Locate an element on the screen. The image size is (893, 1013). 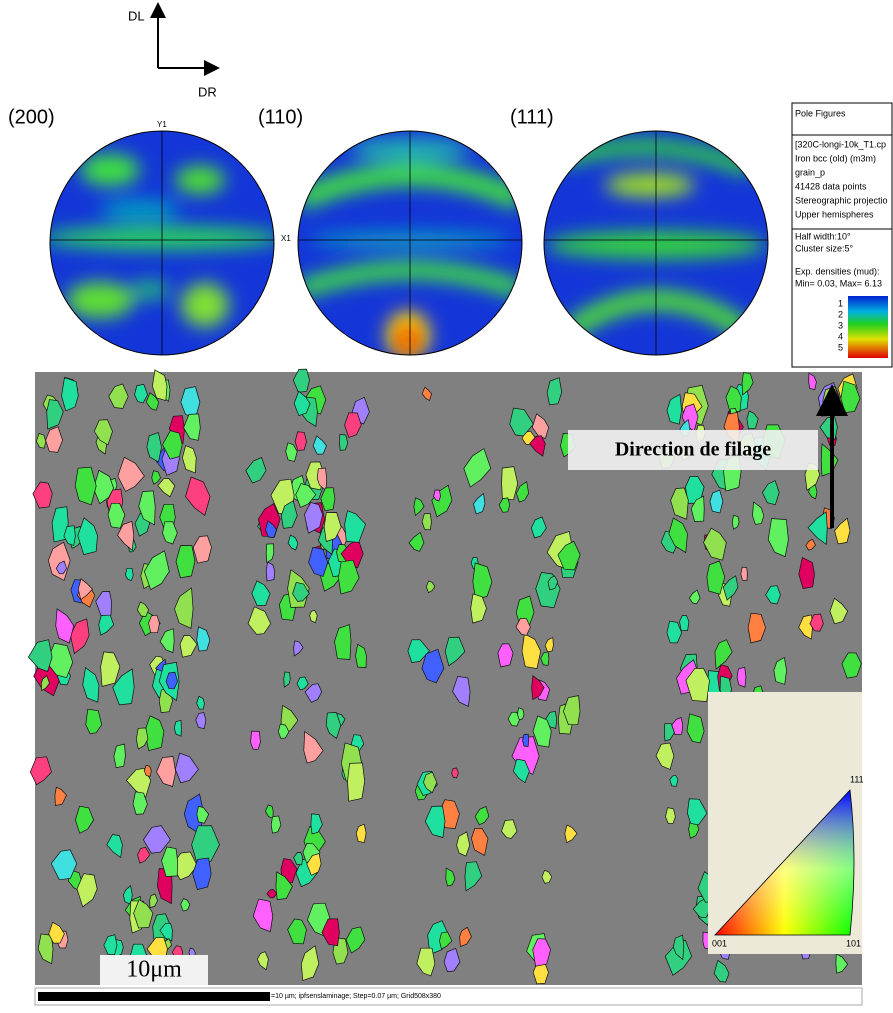
ipf-corner: 111 is located at coordinates (857, 779).